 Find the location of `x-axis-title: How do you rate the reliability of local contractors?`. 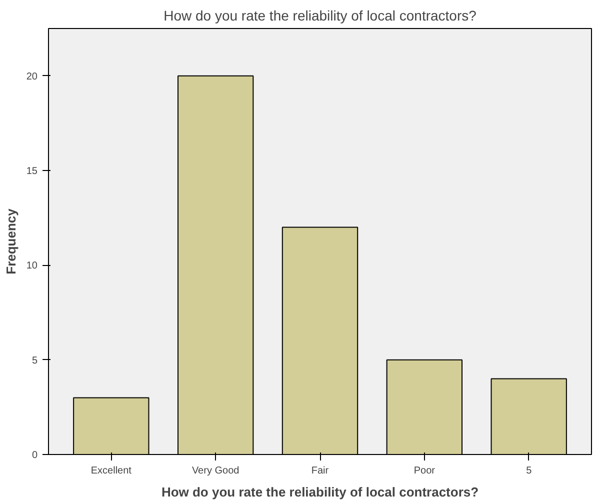

x-axis-title: How do you rate the reliability of local contractors? is located at coordinates (320, 492).